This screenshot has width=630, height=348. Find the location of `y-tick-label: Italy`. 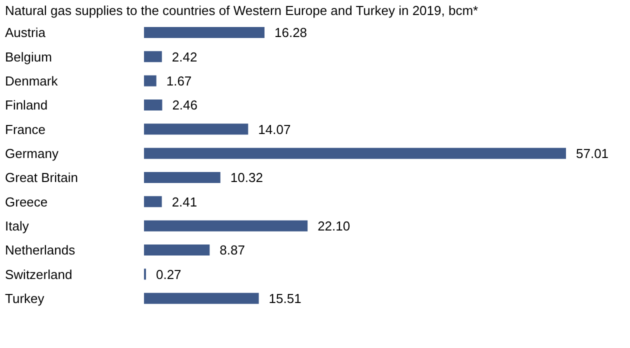

y-tick-label: Italy is located at coordinates (17, 226).